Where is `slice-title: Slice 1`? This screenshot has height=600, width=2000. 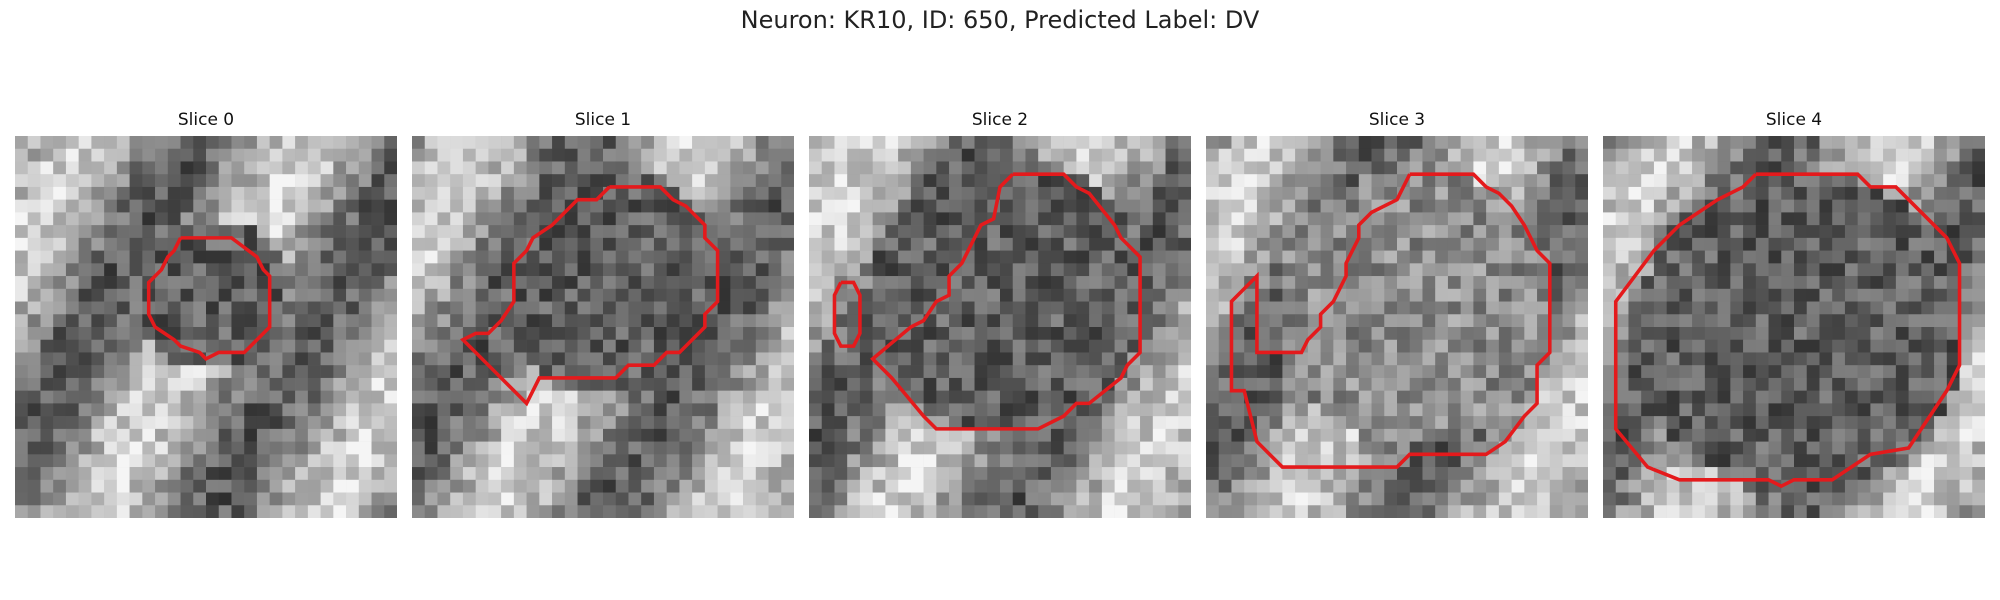
slice-title: Slice 1 is located at coordinates (603, 120).